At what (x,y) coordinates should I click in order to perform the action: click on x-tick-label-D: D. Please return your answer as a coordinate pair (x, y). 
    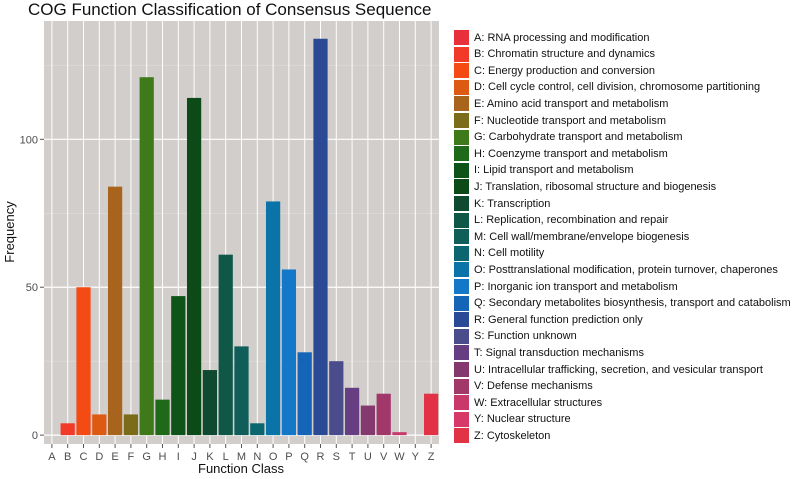
    Looking at the image, I should click on (99, 457).